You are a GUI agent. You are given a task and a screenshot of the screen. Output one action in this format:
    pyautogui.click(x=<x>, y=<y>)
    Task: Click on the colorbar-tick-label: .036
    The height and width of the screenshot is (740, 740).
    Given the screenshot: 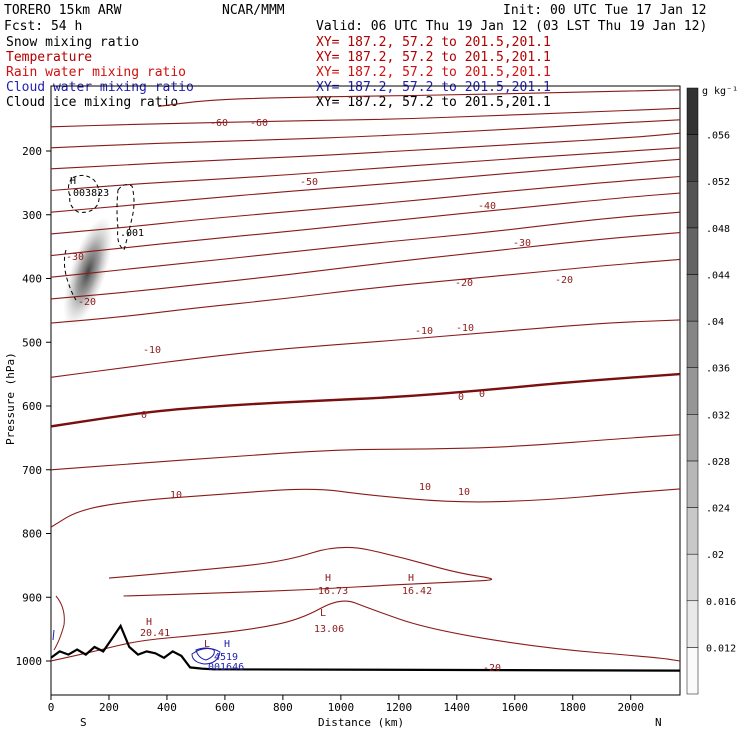 What is the action you would take?
    pyautogui.click(x=718, y=369)
    